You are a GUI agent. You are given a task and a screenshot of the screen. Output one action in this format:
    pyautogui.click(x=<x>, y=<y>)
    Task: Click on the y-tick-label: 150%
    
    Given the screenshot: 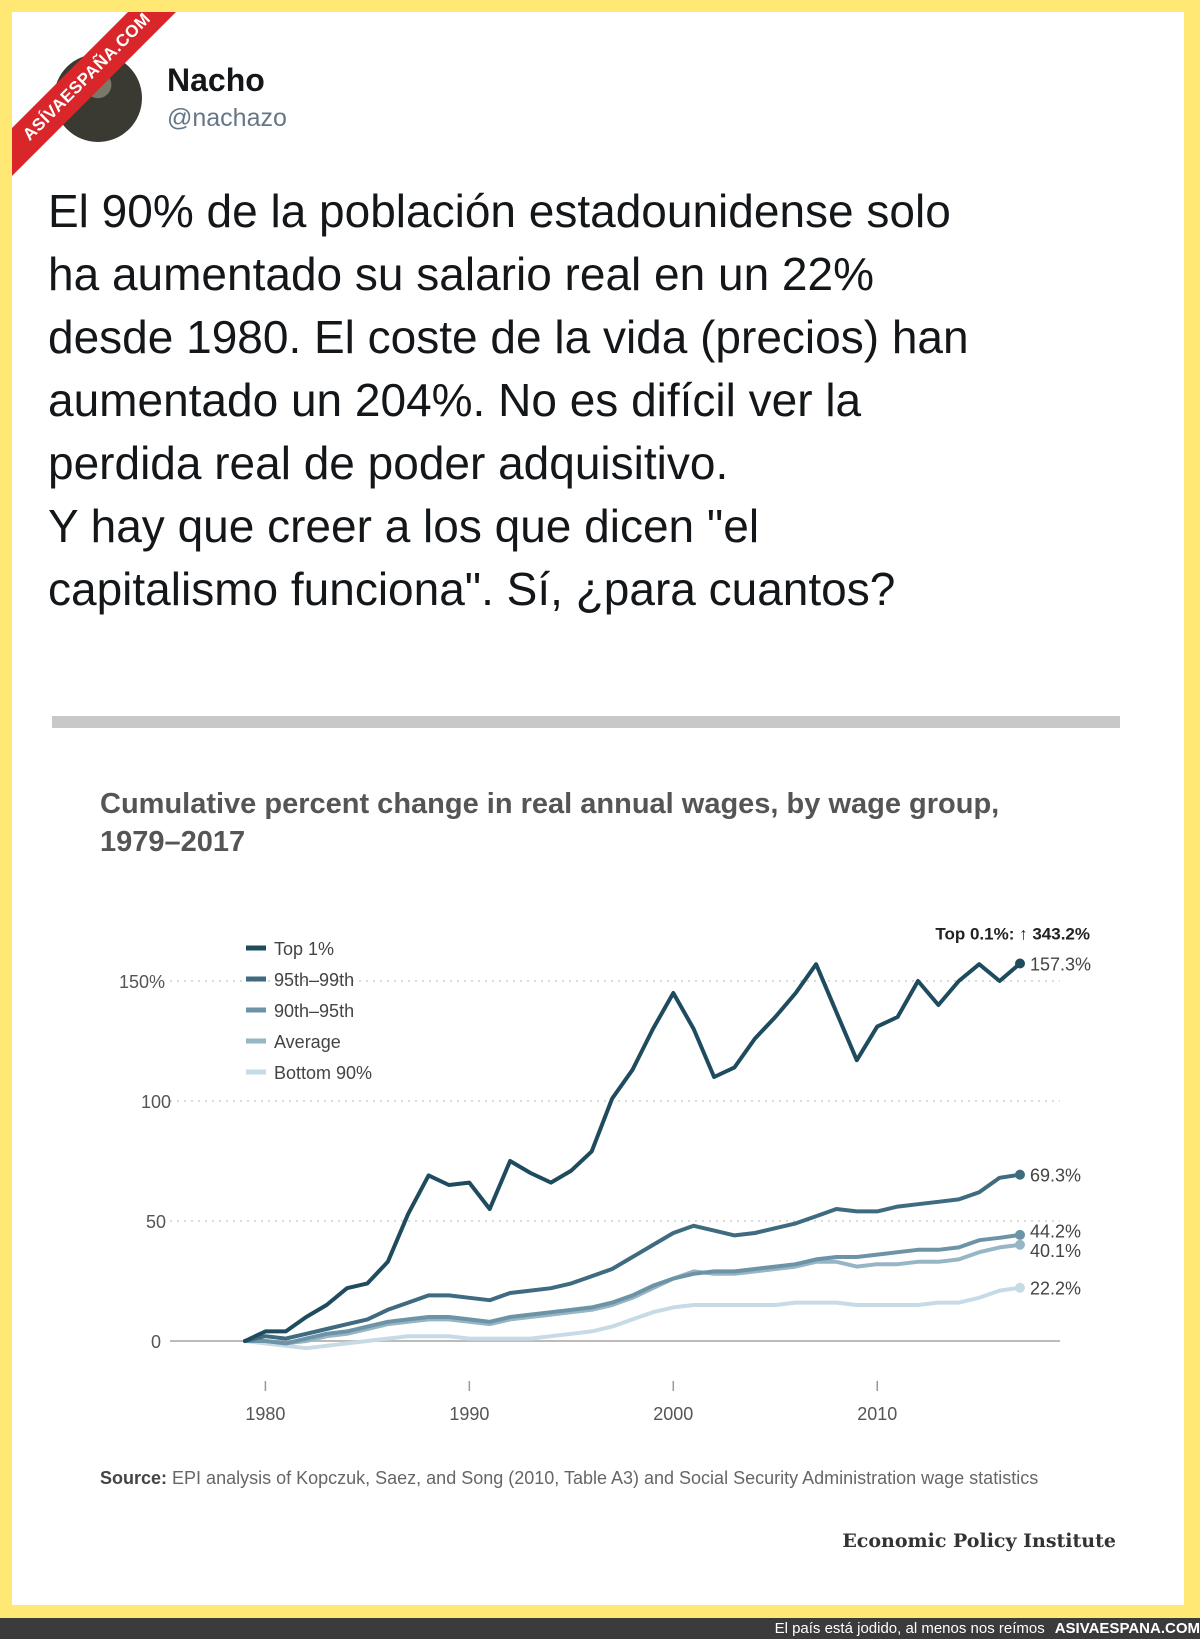 What is the action you would take?
    pyautogui.click(x=142, y=982)
    